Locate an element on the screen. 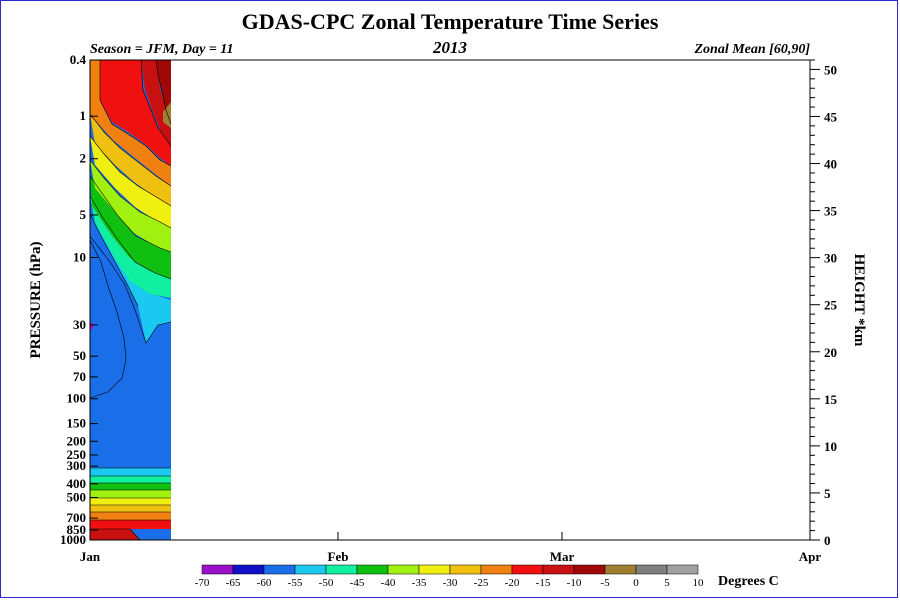 This screenshot has height=600, width=900. height-tick-label: 40 is located at coordinates (830, 164).